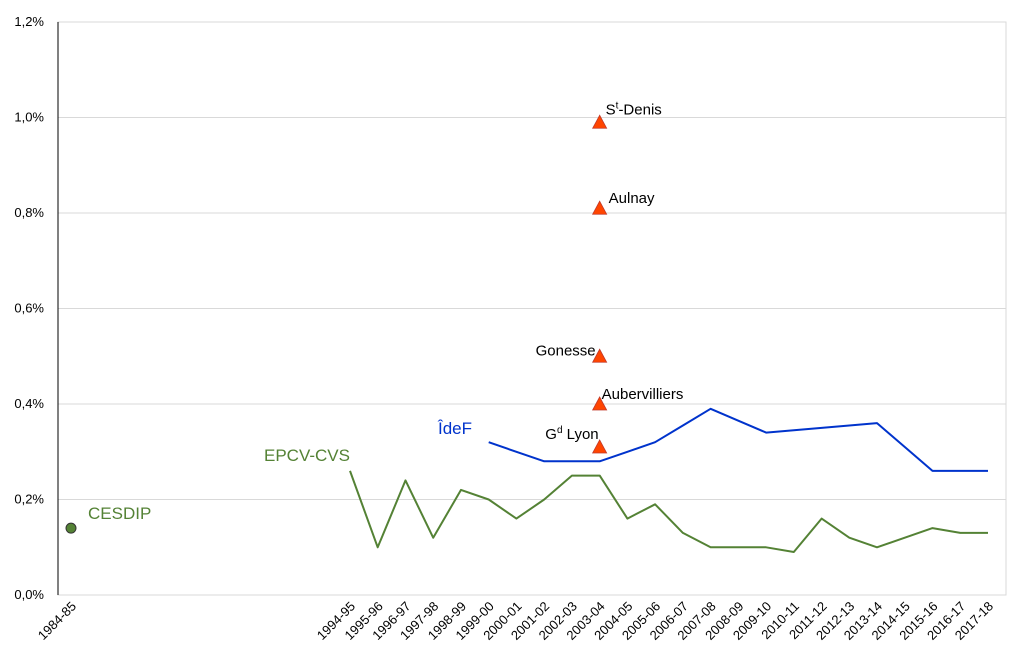 This screenshot has height=665, width=1019. Describe the element at coordinates (643, 394) in the screenshot. I see `annotation-label: Aubervilliers` at that location.